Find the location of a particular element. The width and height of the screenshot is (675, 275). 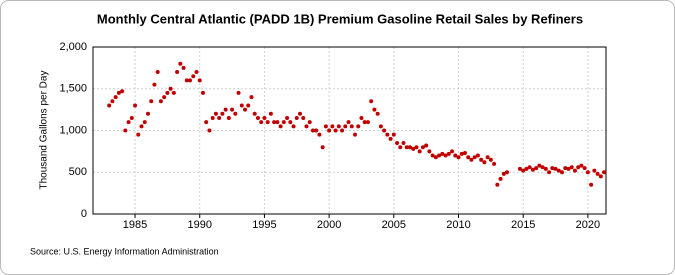

x-tick-label: 1990 is located at coordinates (199, 225).